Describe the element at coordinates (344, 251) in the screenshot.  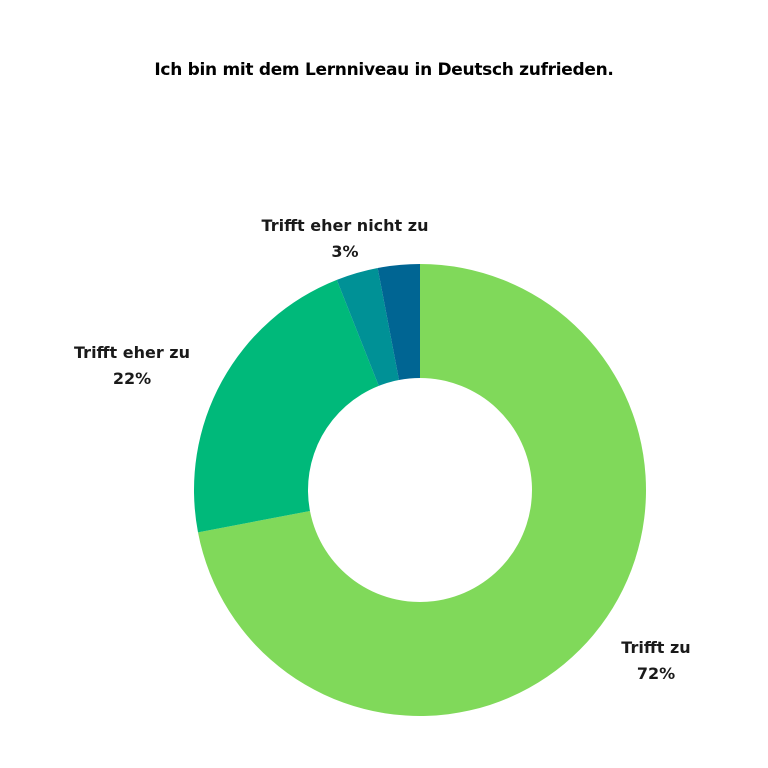
I see `slice-value-trifft-eher-nicht-zu: 3%` at that location.